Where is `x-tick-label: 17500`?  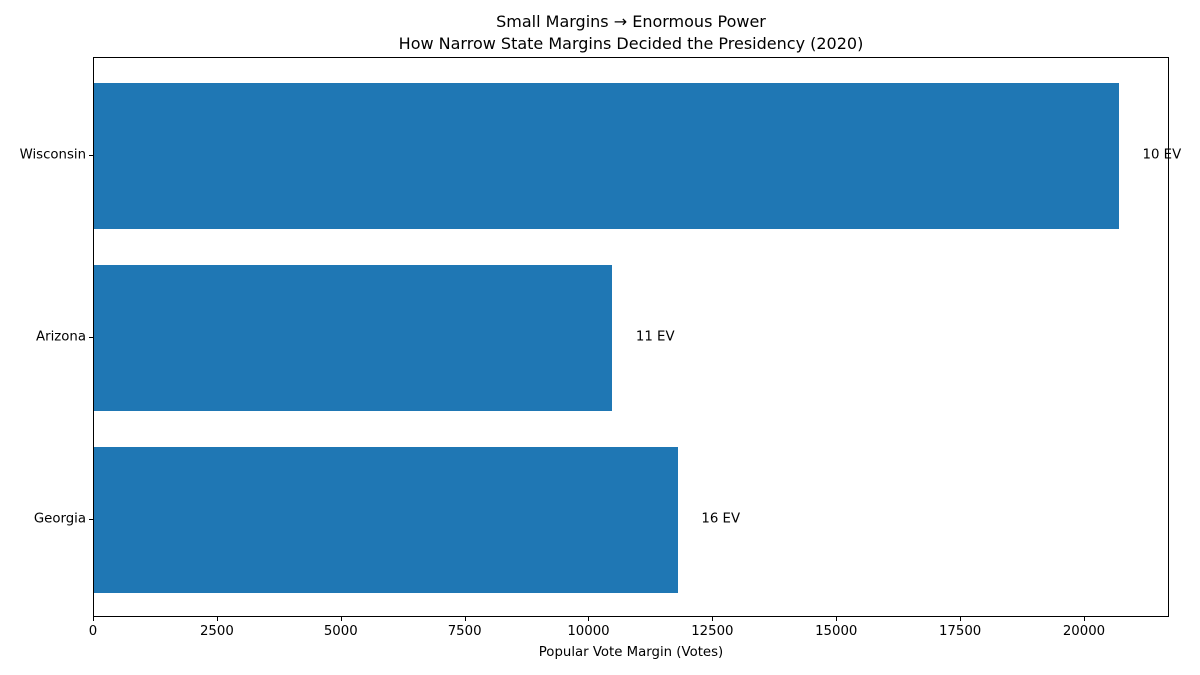
x-tick-label: 17500 is located at coordinates (960, 631).